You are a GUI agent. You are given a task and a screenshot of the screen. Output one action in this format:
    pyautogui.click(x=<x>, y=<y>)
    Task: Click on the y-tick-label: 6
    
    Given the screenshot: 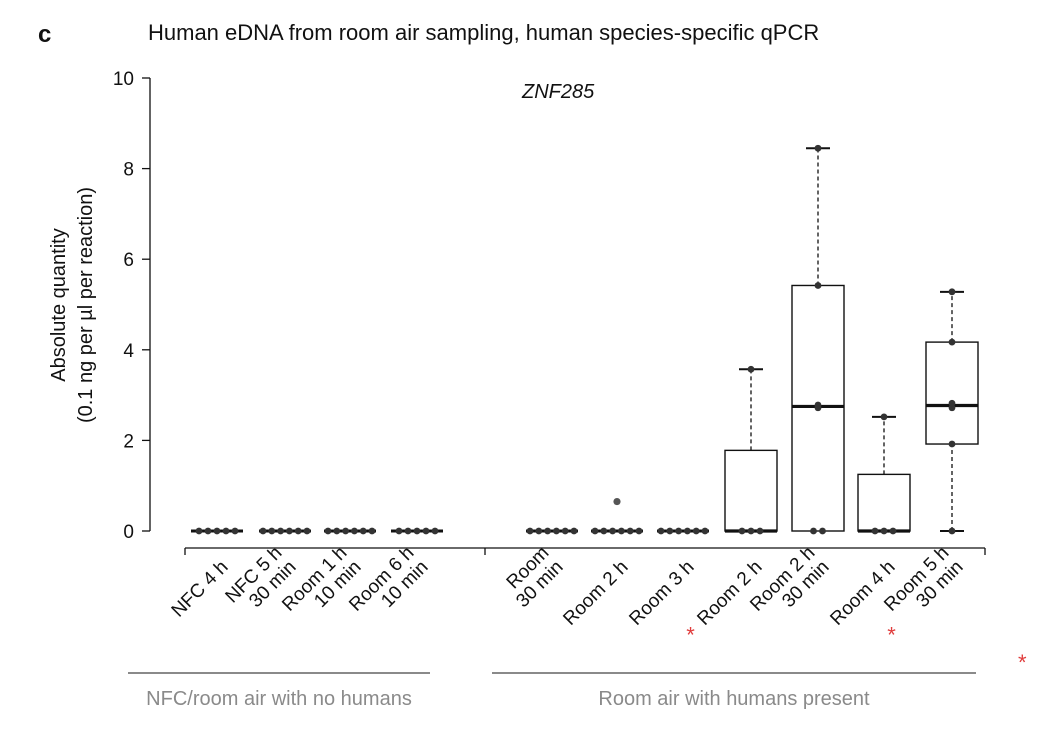 What is the action you would take?
    pyautogui.click(x=128, y=260)
    